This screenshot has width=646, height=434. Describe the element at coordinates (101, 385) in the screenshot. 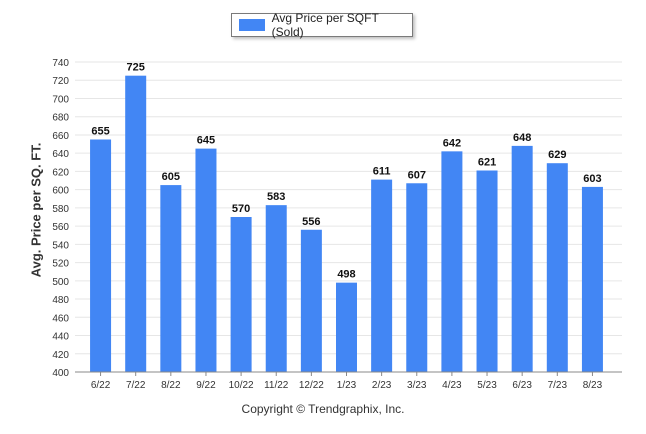

I see `x-tick-label: 6/22` at that location.